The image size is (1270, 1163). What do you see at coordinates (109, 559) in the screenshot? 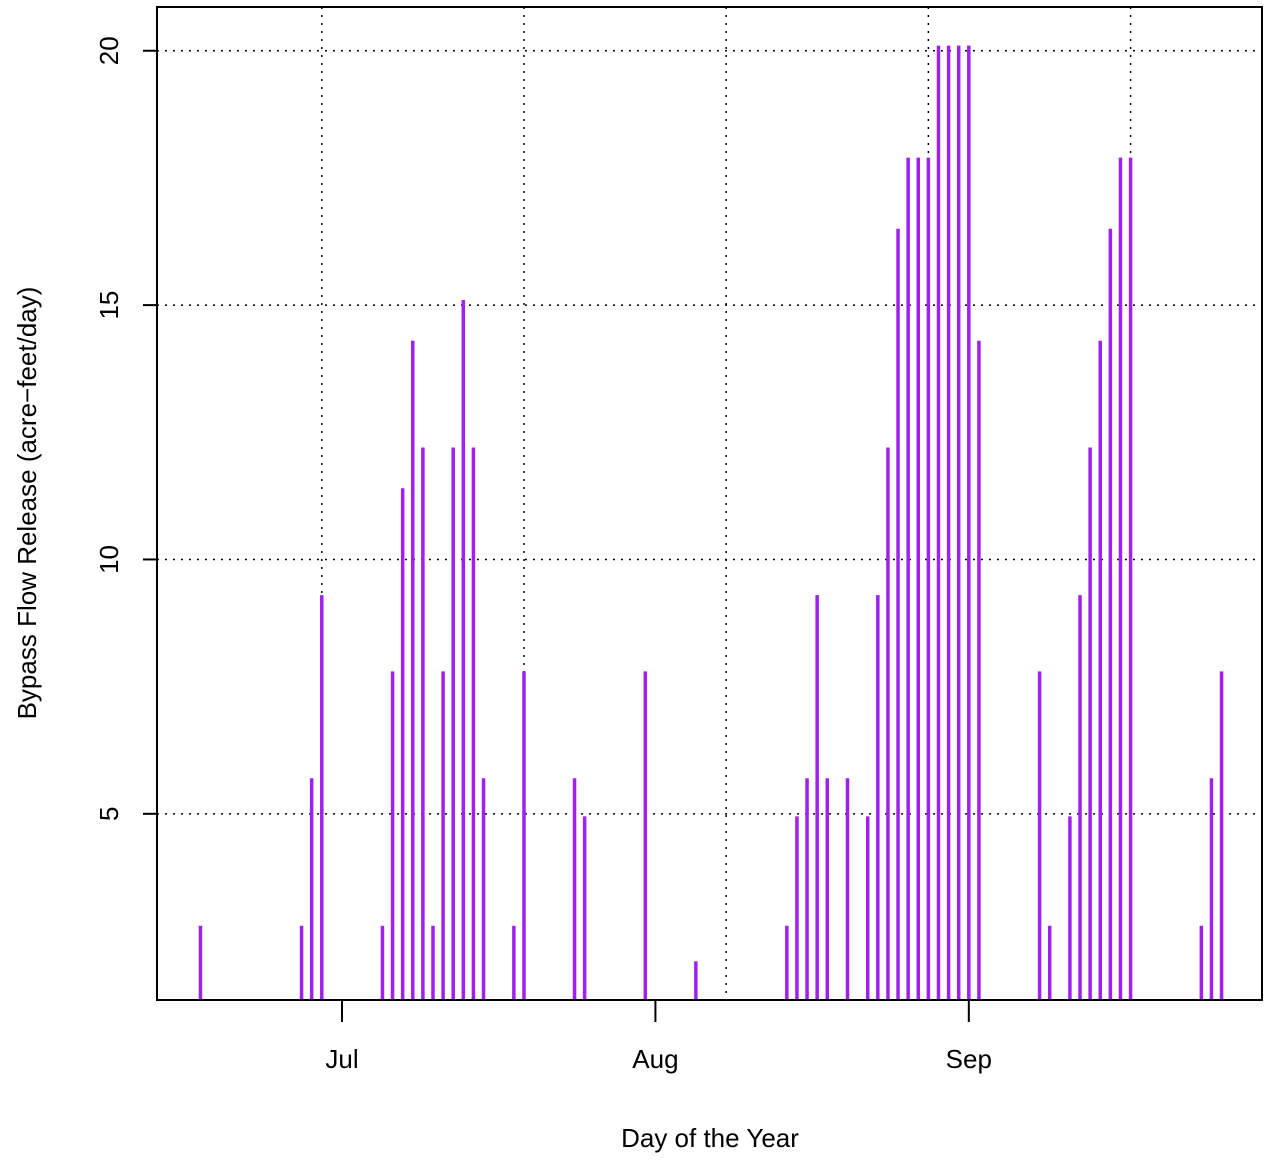
I see `y-tick-label: 10` at bounding box center [109, 559].